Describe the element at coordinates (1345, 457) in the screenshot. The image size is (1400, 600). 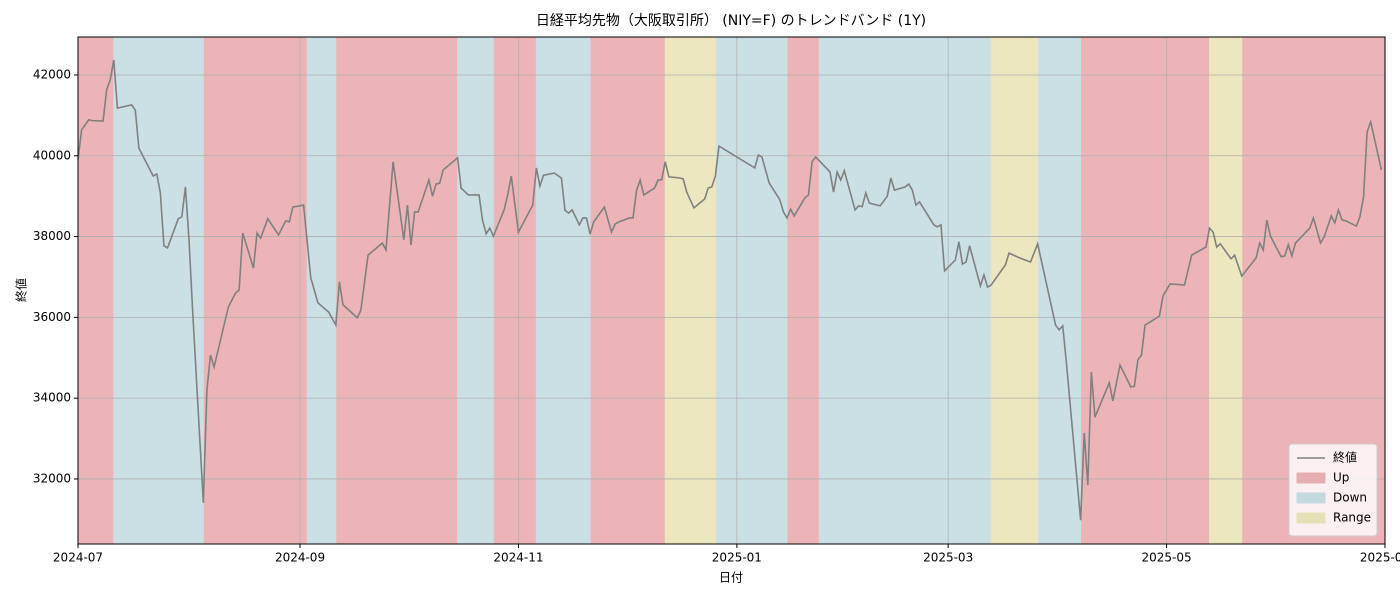
I see `legend-label: 終値` at that location.